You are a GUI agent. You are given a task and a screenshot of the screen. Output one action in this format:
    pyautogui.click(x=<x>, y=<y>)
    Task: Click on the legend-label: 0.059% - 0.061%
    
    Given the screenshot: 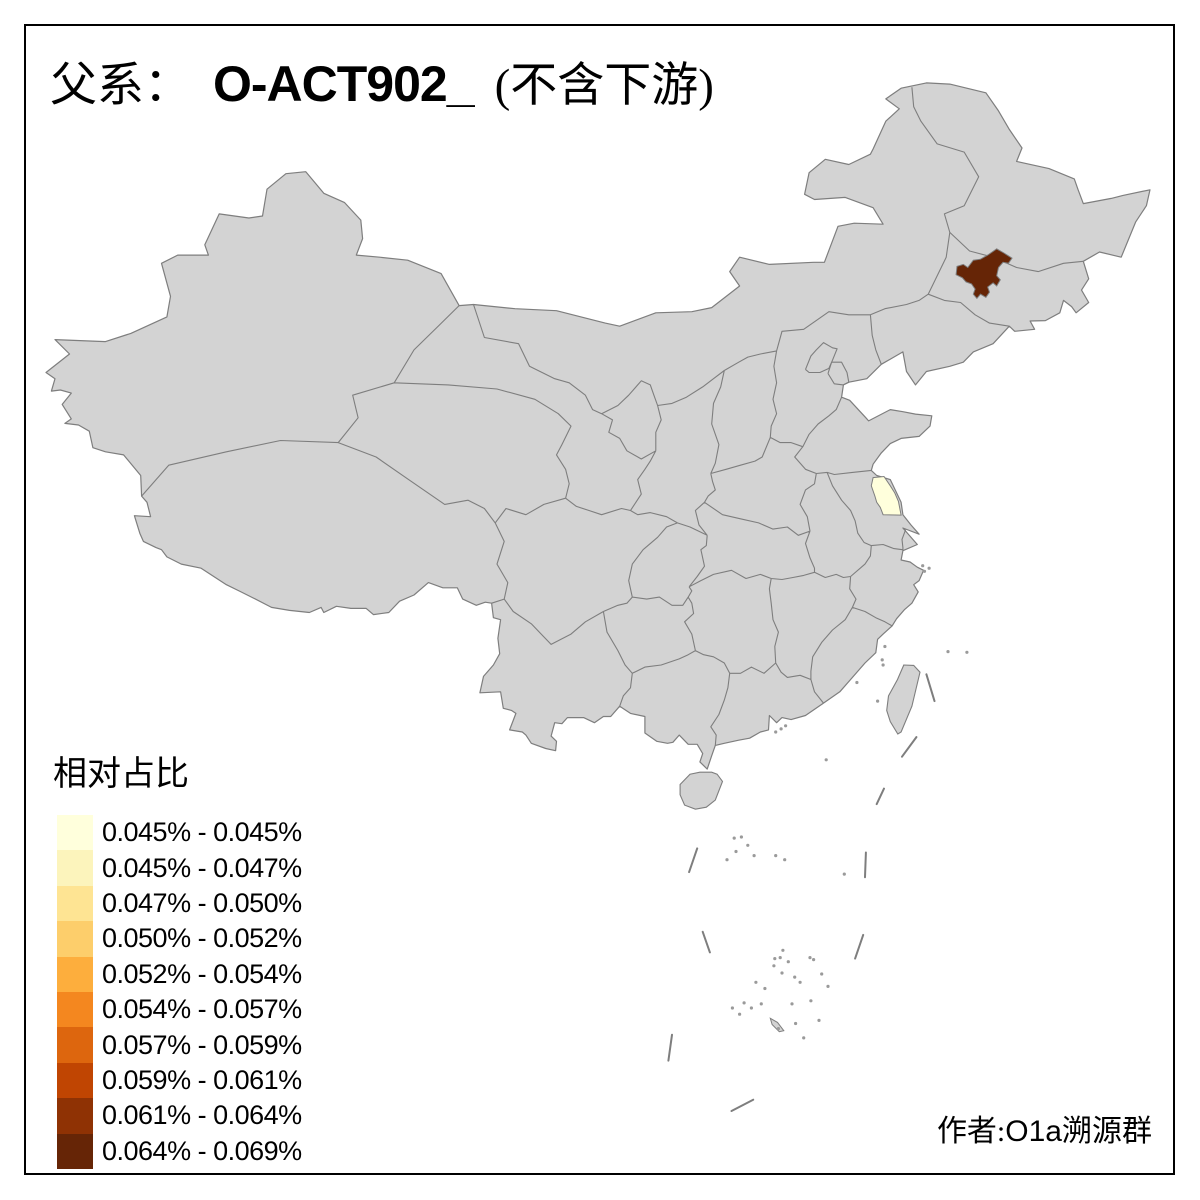 What is the action you would take?
    pyautogui.click(x=202, y=1079)
    